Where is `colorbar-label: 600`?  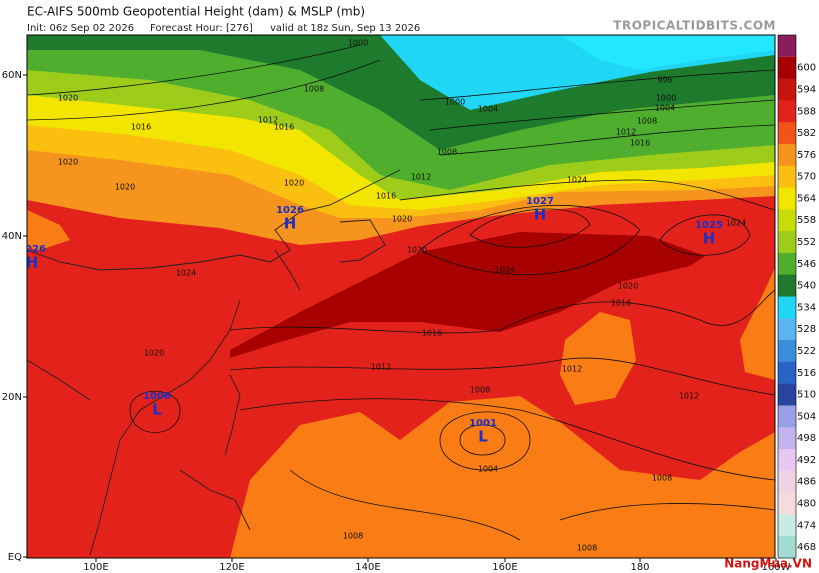
colorbar-label: 600 is located at coordinates (806, 68).